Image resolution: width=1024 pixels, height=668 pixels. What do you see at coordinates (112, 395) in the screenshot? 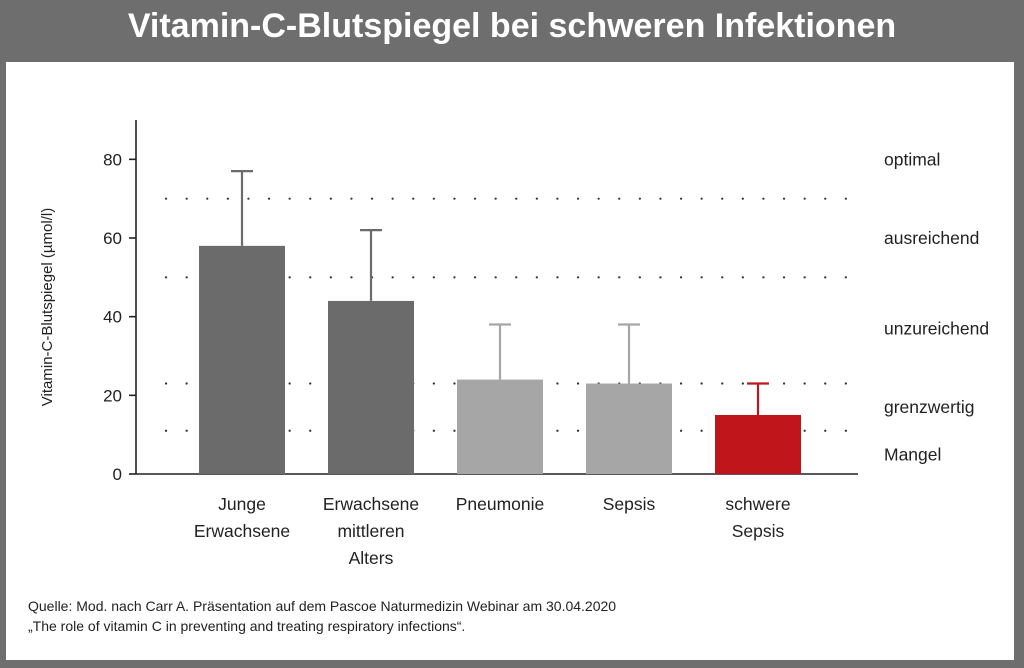
I see `y-tick-label: 20` at bounding box center [112, 395].